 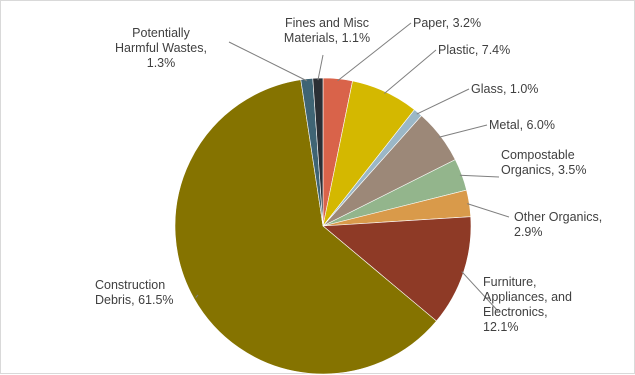 I want to click on leader-line-fines-and-misc-materials, so click(x=320, y=67).